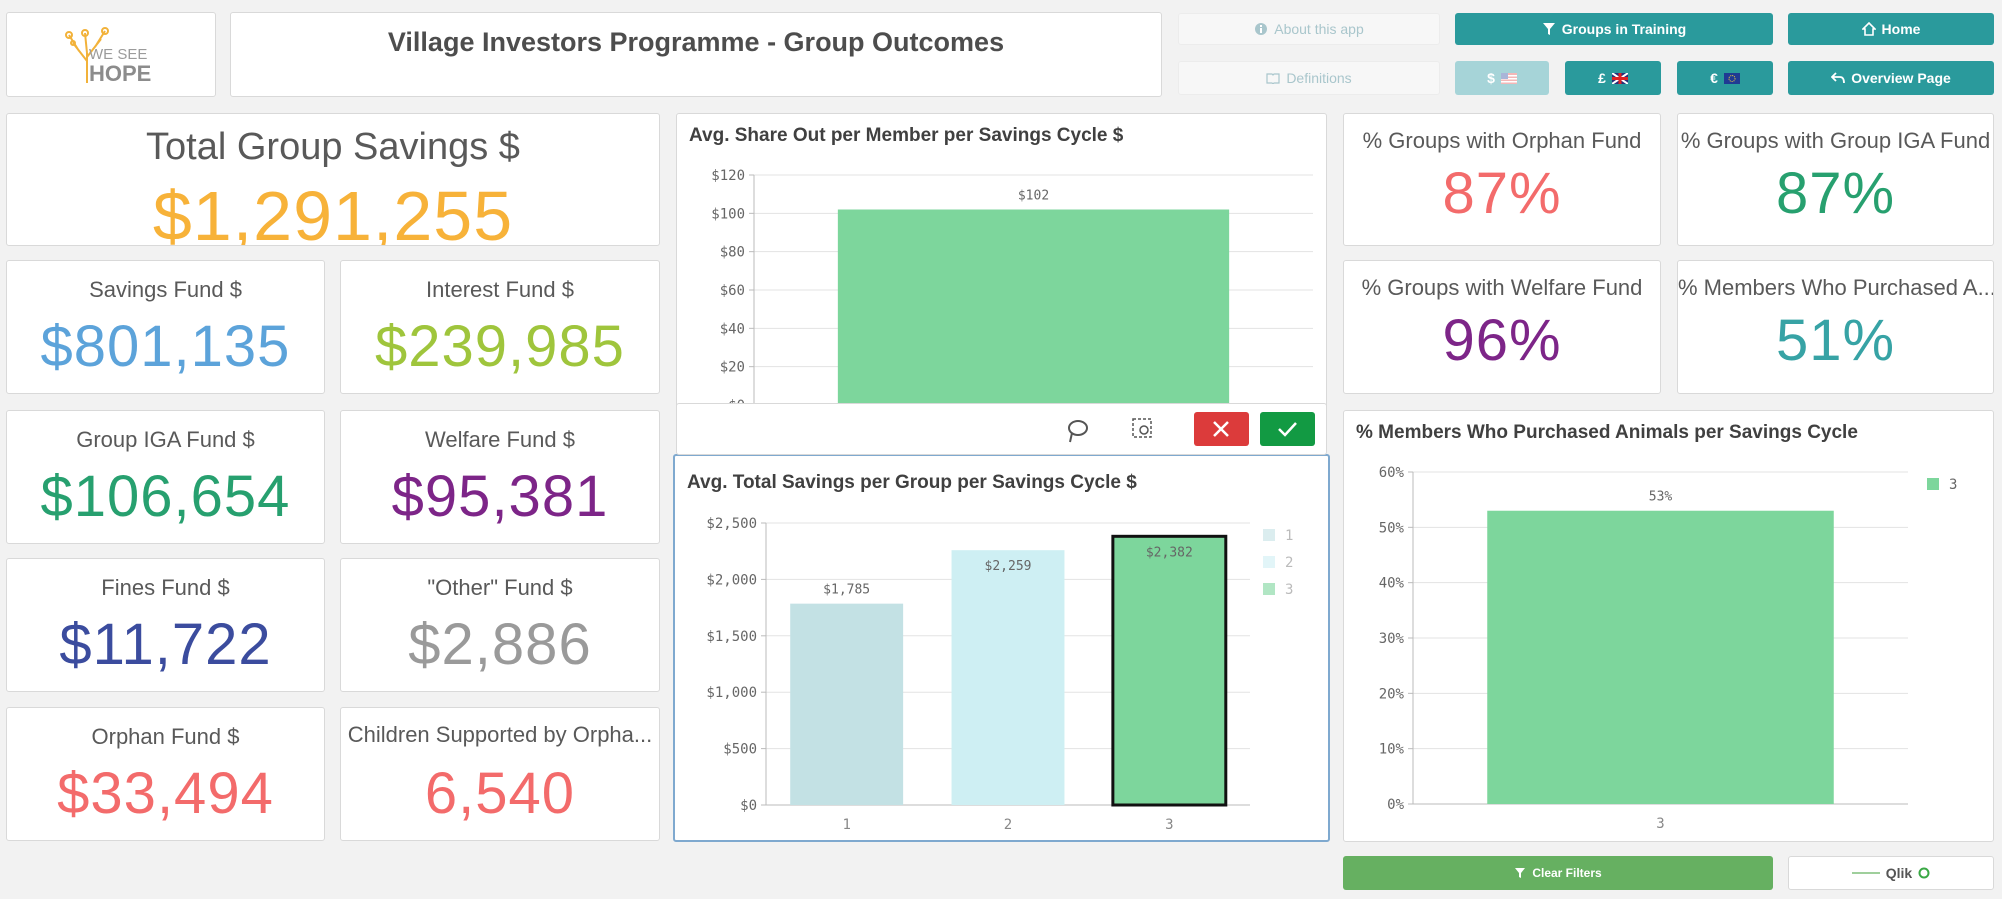 The image size is (2002, 899). I want to click on logo-tree, so click(87, 55).